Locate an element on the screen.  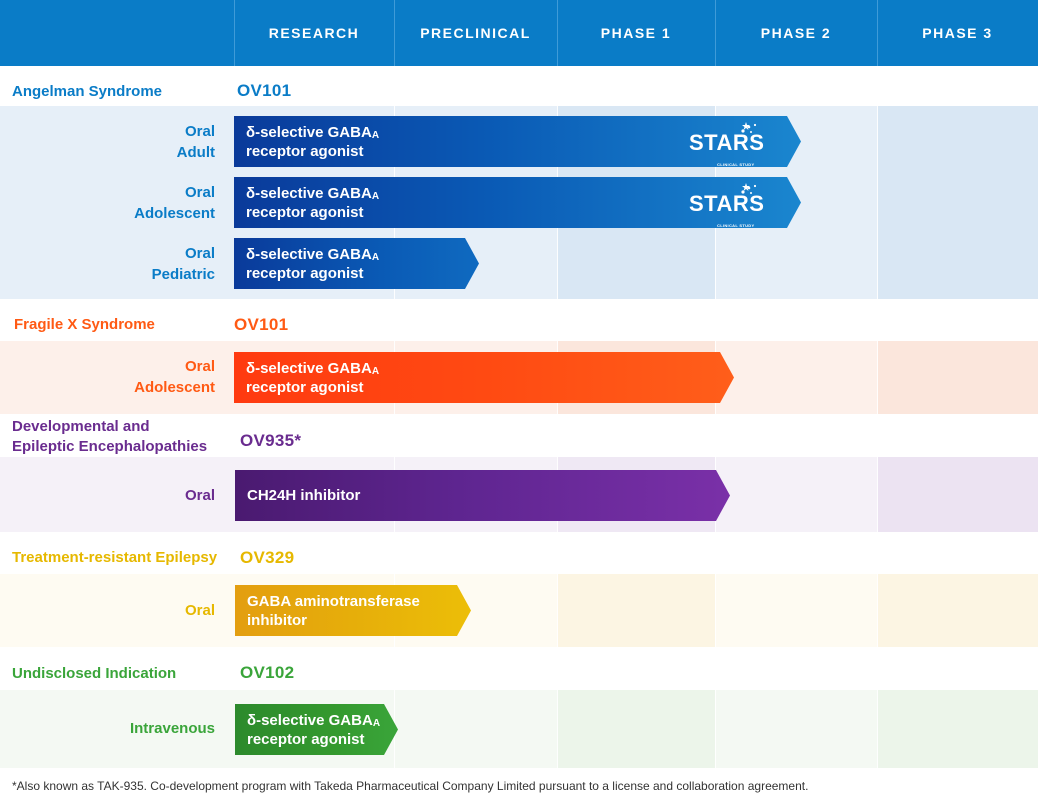
drug-mechanism-line-2: inhibitor is located at coordinates (277, 620).